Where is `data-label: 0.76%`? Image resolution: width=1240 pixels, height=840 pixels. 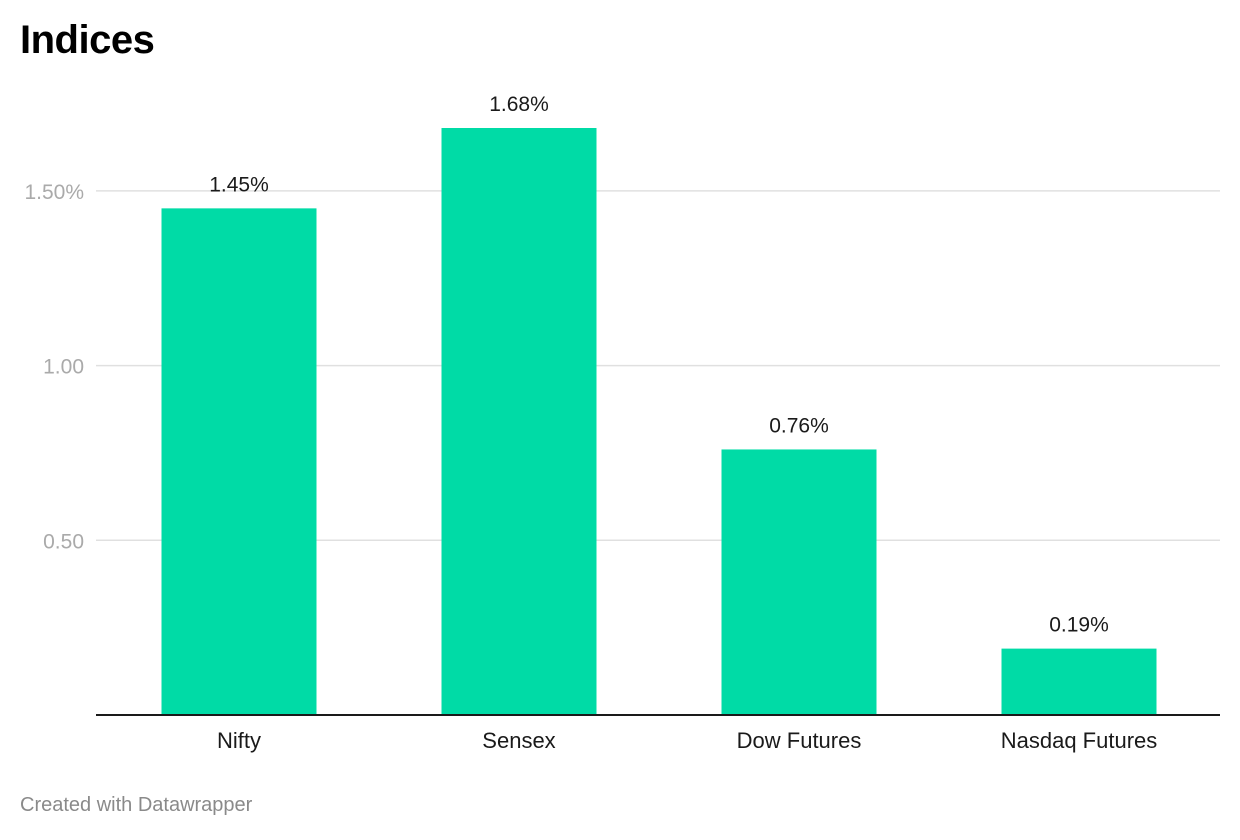 data-label: 0.76% is located at coordinates (799, 425).